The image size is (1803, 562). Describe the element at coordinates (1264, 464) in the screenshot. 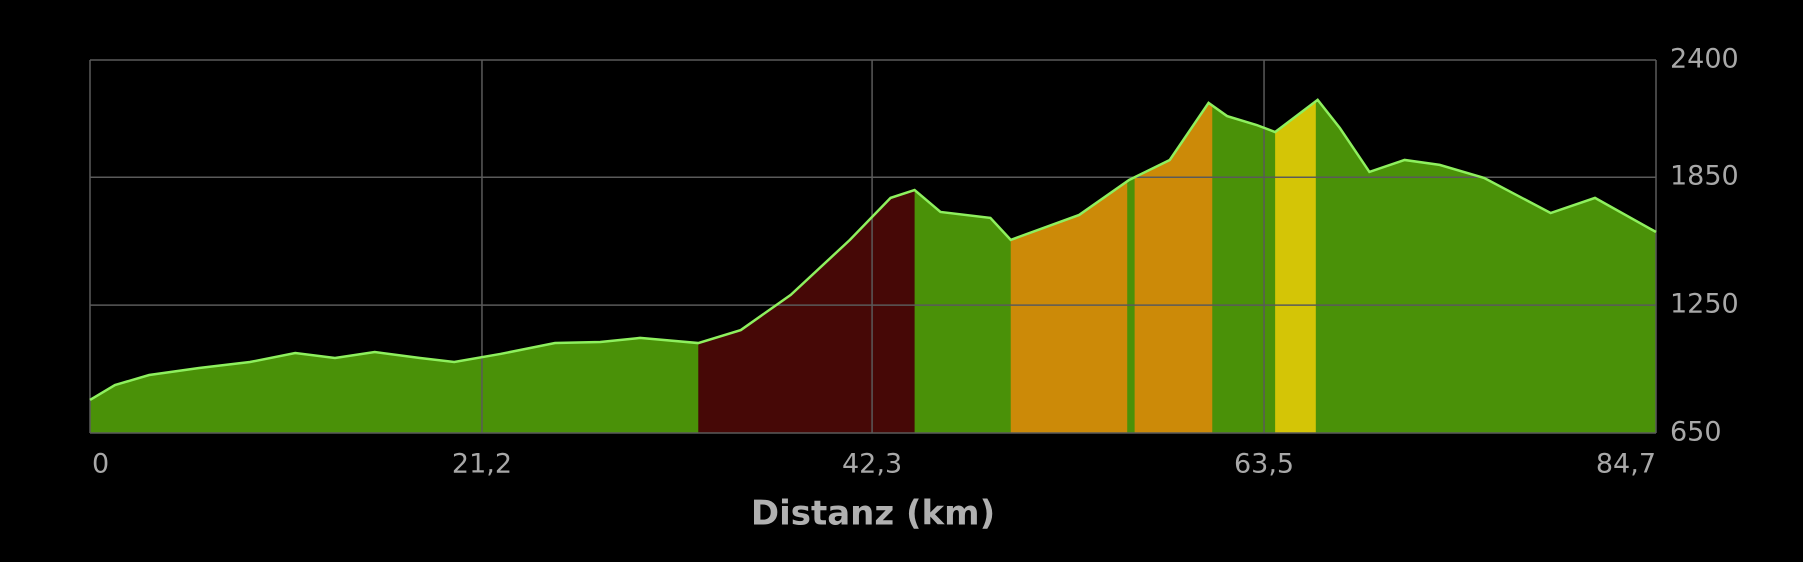

I see `x-tick-label: 63,5` at that location.